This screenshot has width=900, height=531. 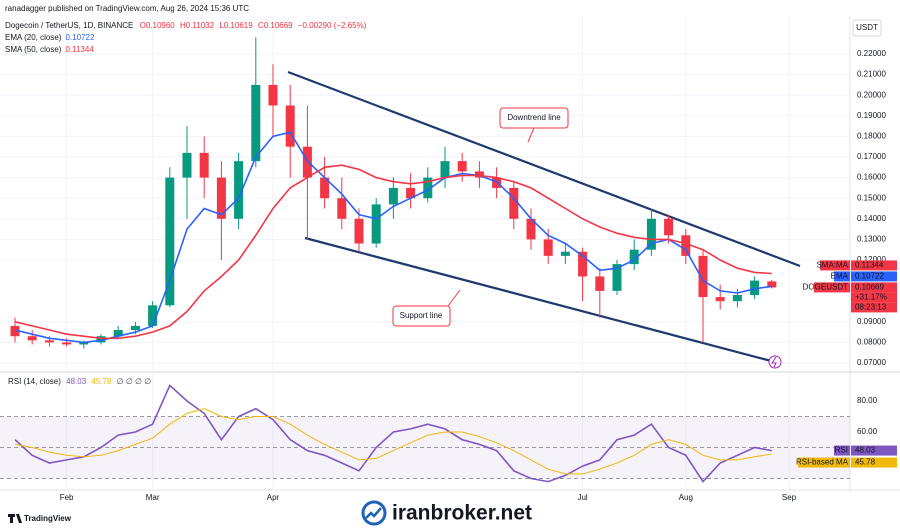 I want to click on tag-value: 0.11344, so click(x=869, y=265).